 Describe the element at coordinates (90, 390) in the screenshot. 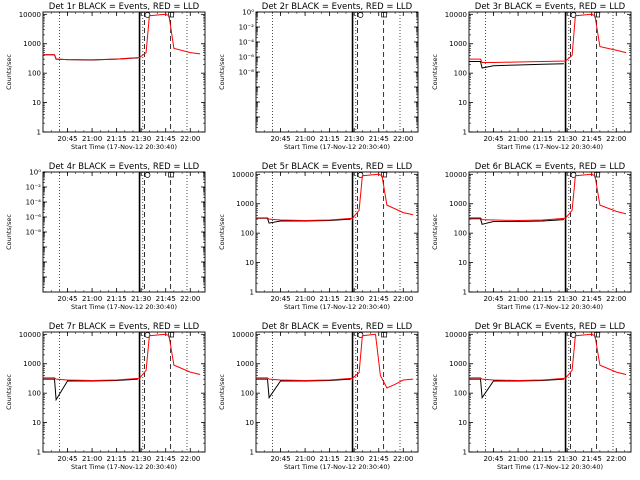

I see `events-series-line` at that location.